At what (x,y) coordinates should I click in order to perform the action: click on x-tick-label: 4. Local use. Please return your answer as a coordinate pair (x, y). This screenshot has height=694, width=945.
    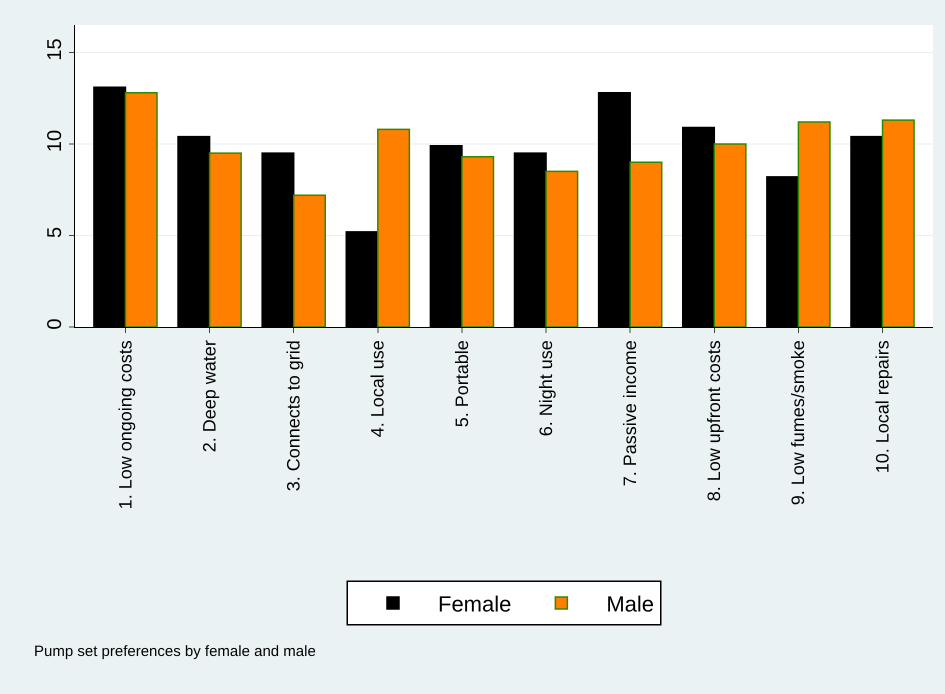
    Looking at the image, I should click on (378, 389).